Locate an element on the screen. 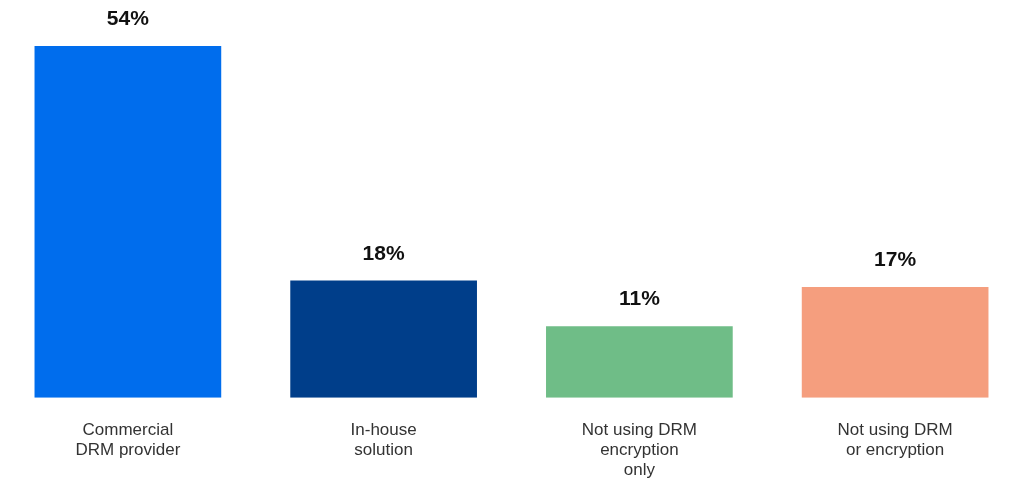 This screenshot has width=1023, height=503. x-tick-label: Commercial DRM provider is located at coordinates (128, 439).